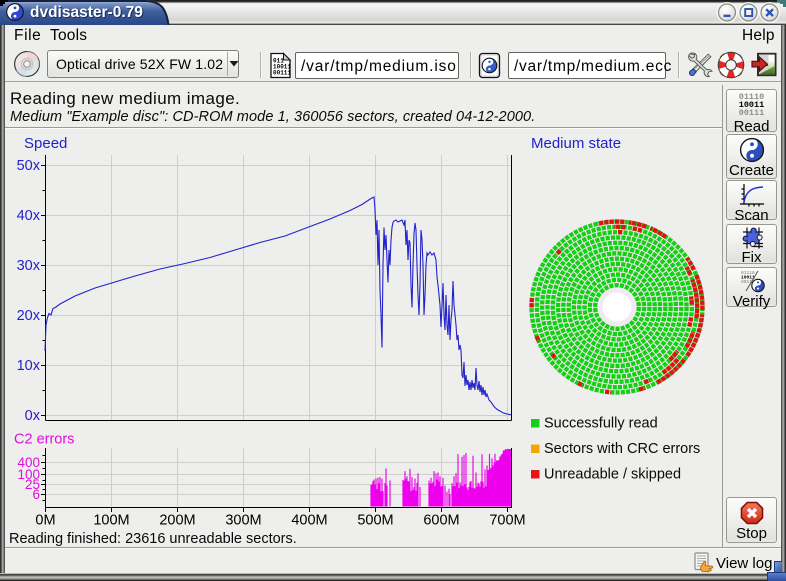 This screenshot has width=786, height=581. I want to click on svg-text: 01110, so click(748, 273).